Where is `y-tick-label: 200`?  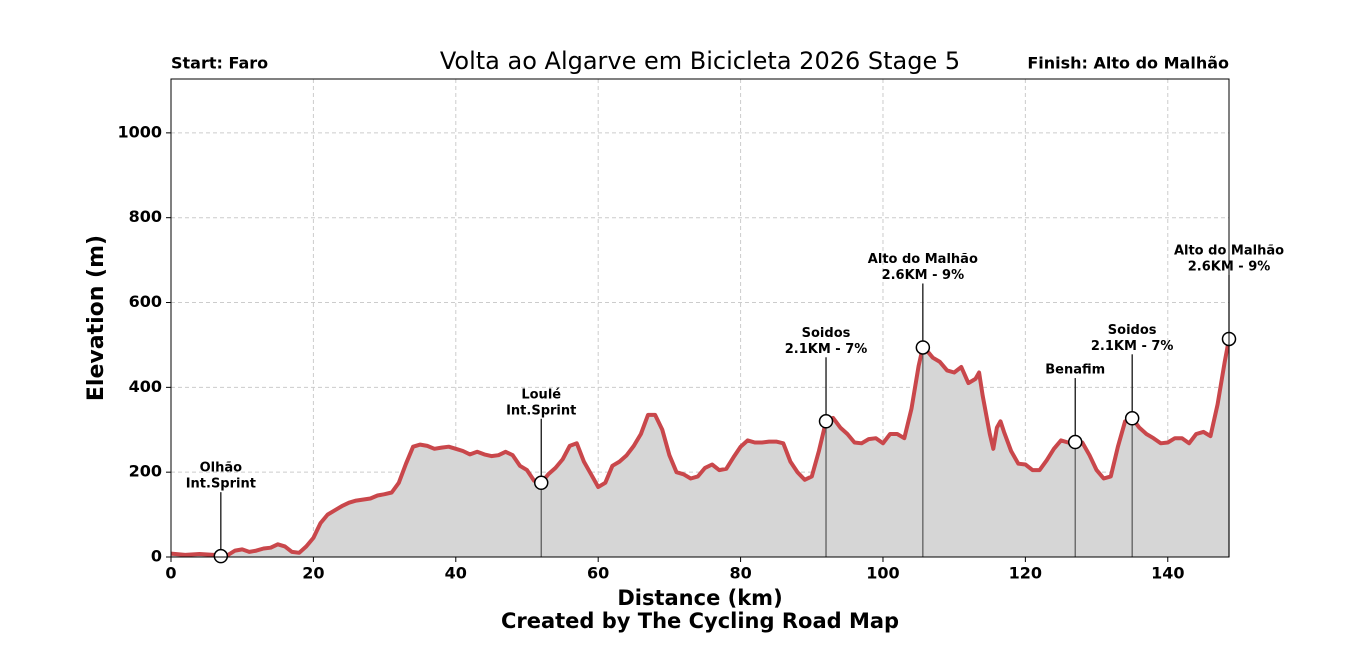 y-tick-label: 200 is located at coordinates (145, 471).